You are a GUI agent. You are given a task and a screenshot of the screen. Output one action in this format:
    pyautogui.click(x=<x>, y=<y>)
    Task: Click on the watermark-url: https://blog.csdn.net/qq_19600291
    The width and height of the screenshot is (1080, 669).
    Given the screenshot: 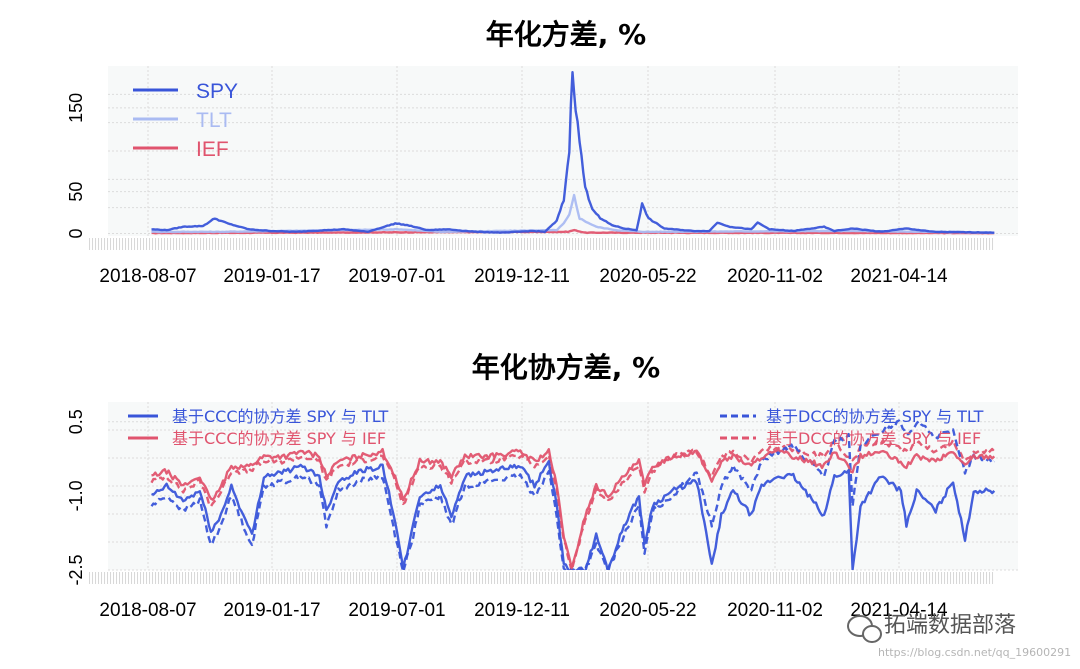 What is the action you would take?
    pyautogui.click(x=974, y=652)
    